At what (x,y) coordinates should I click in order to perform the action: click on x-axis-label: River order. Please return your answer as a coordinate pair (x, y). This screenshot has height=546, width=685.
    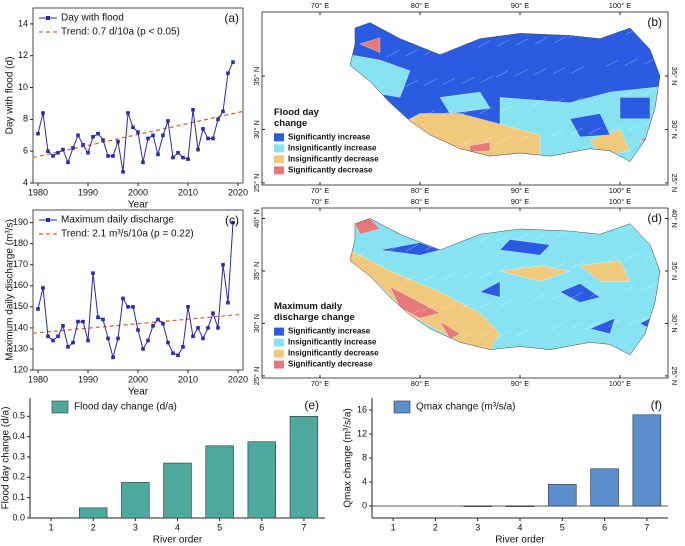
    Looking at the image, I should click on (520, 540).